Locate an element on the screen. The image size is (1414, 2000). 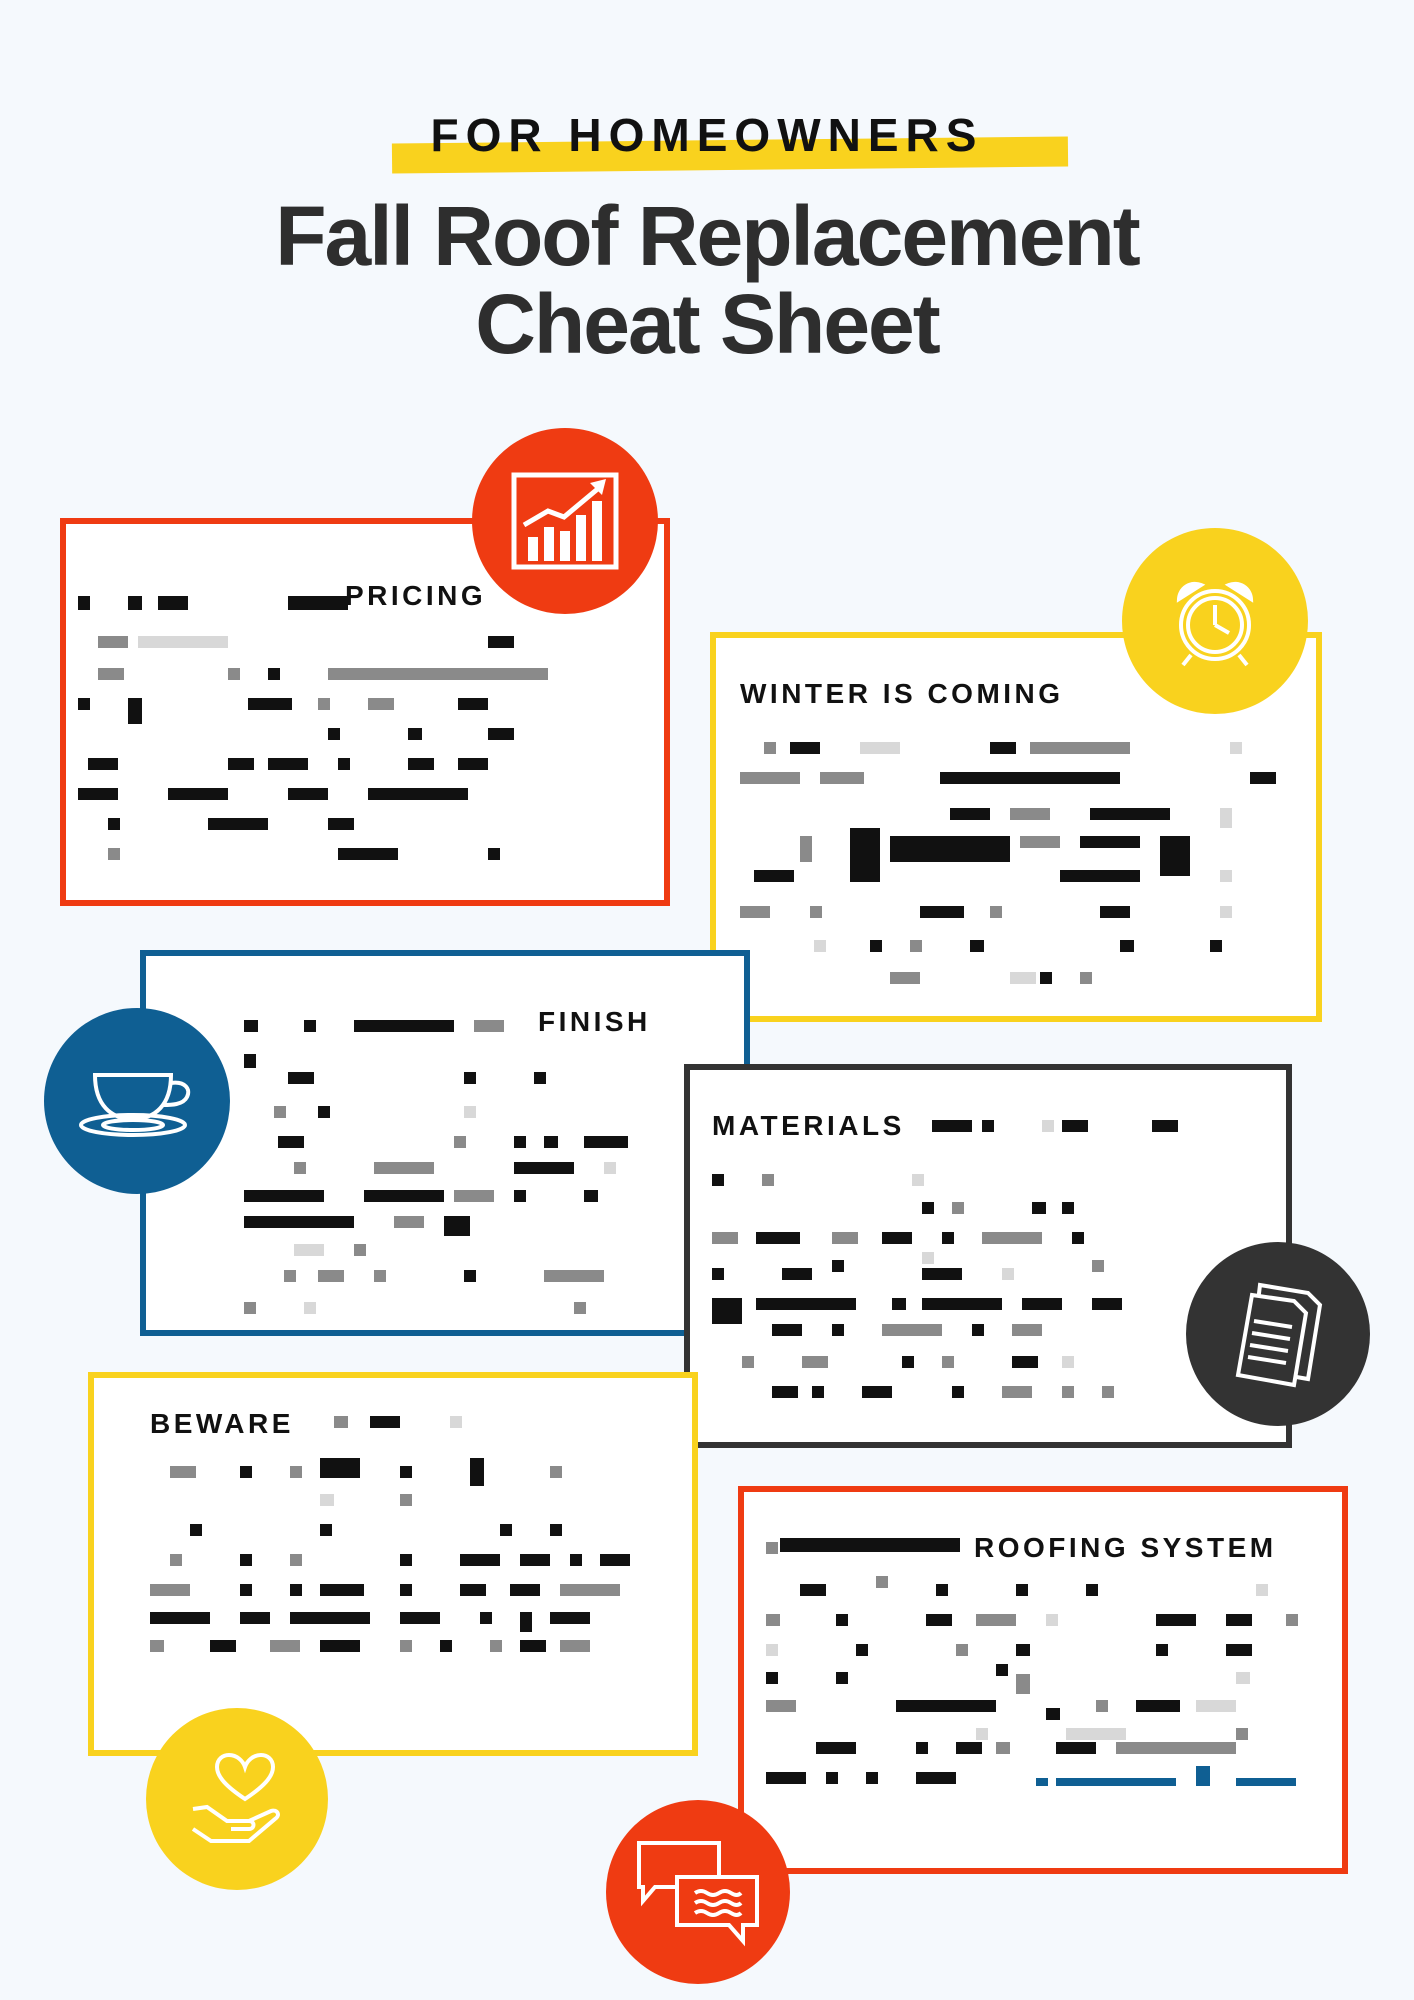
materials-heading: MATERIALS is located at coordinates (808, 1125).